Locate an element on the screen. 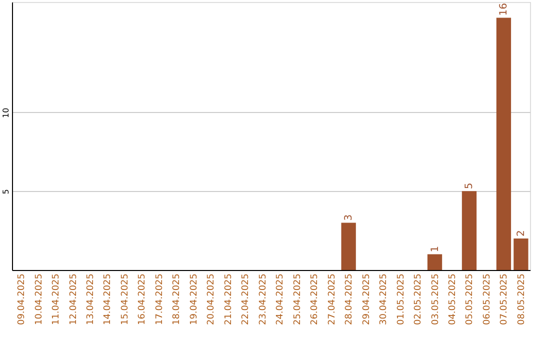 The image size is (540, 340). x-tick-label: 04.05.2025 is located at coordinates (453, 300).